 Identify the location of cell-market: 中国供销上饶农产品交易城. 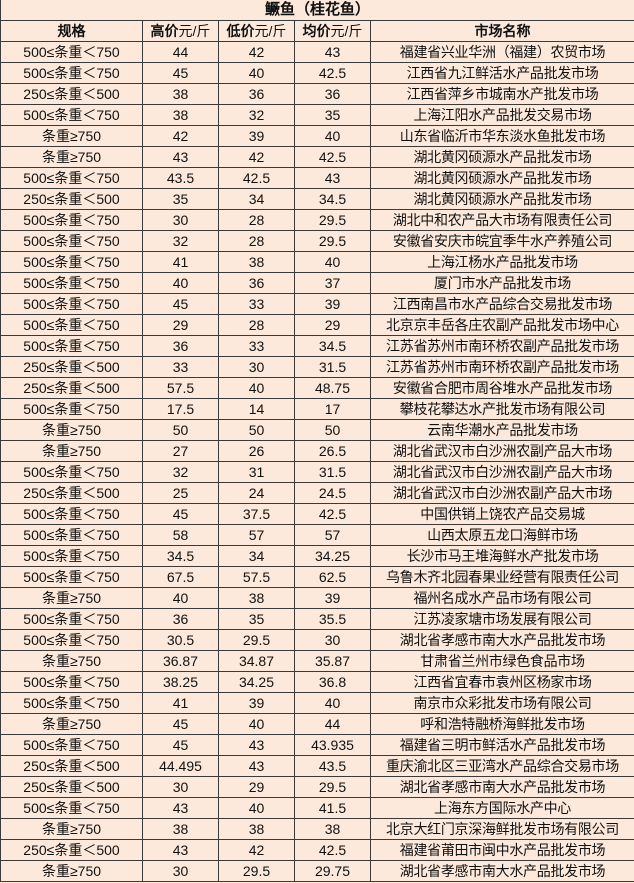
(502, 514).